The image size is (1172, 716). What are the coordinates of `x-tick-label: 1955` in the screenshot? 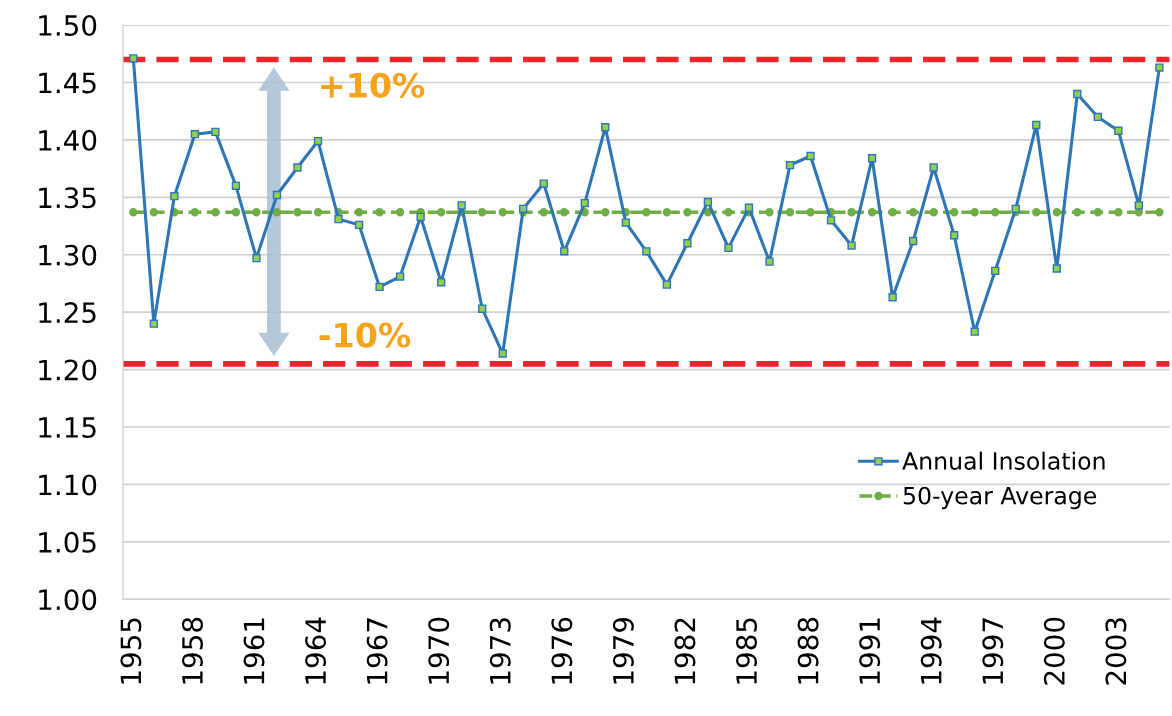 It's located at (131, 651).